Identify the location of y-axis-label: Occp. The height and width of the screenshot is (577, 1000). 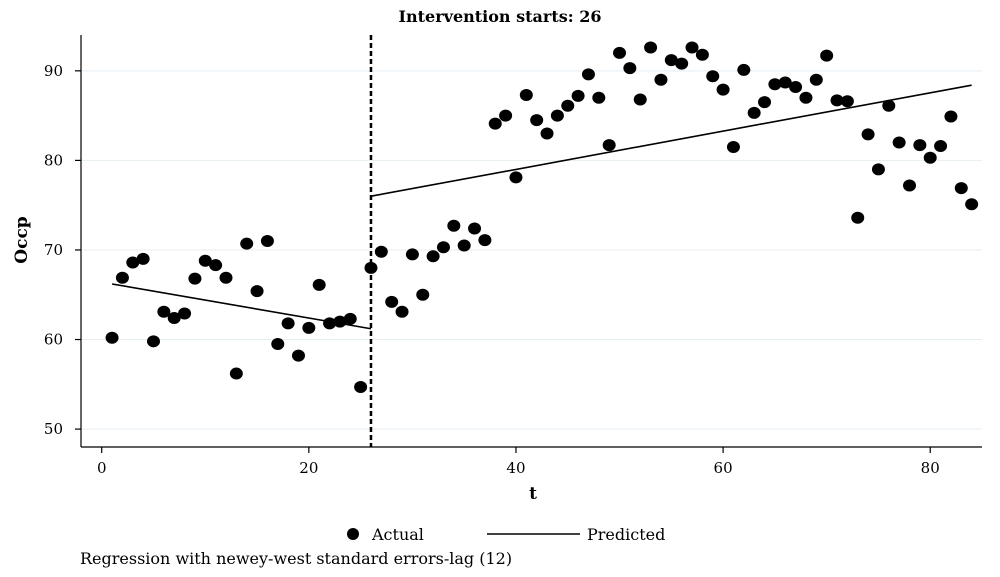
(22, 240).